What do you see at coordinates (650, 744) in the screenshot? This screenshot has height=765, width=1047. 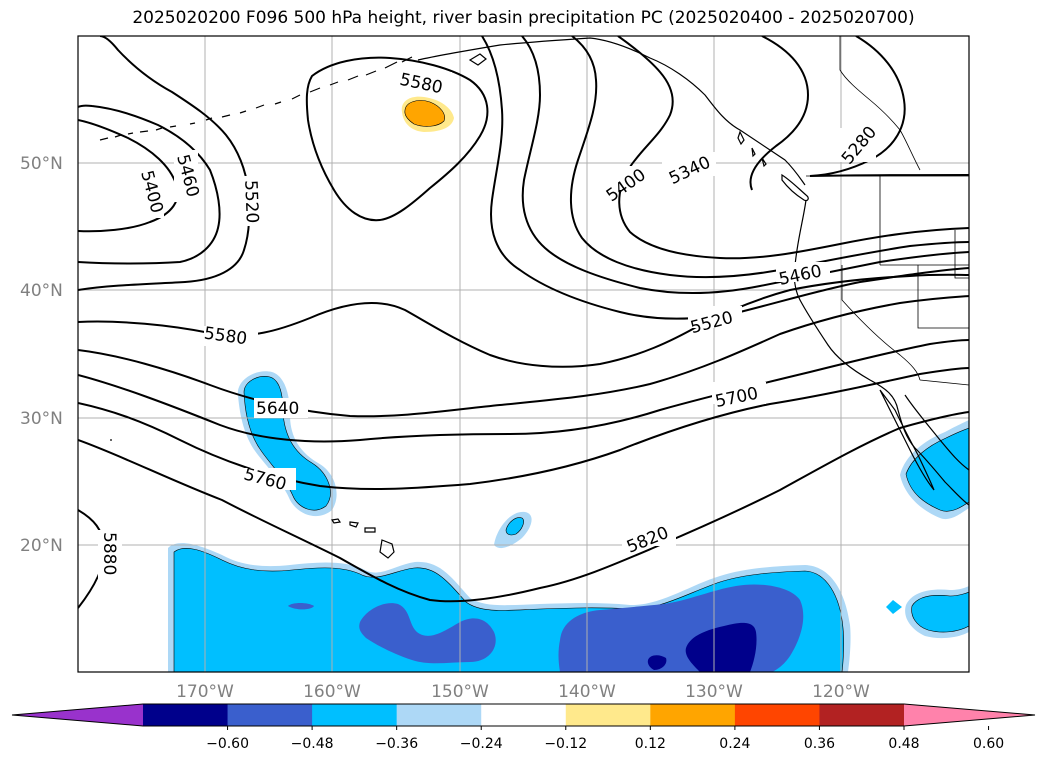 I see `colorbar-tick-label: 0.12` at bounding box center [650, 744].